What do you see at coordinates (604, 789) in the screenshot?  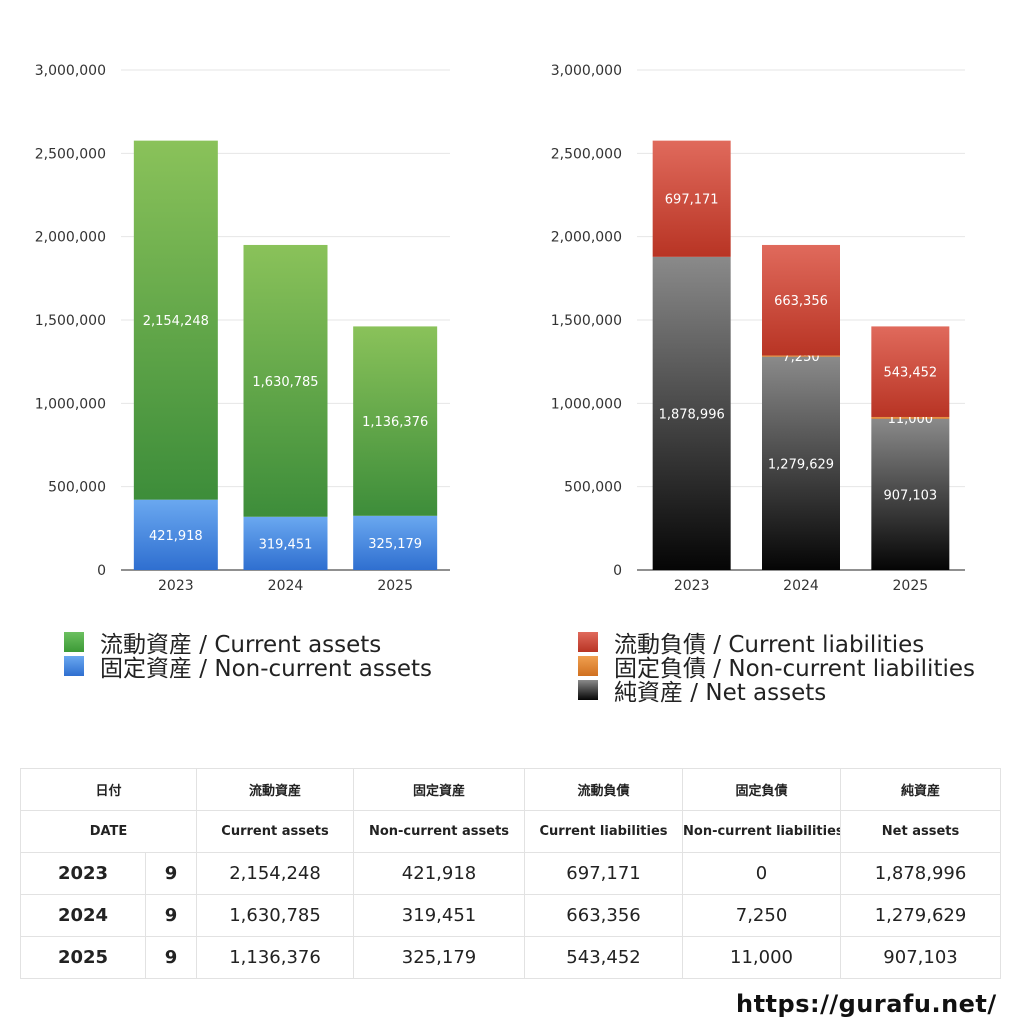 I see `header-current-liabilities: 流動負債` at bounding box center [604, 789].